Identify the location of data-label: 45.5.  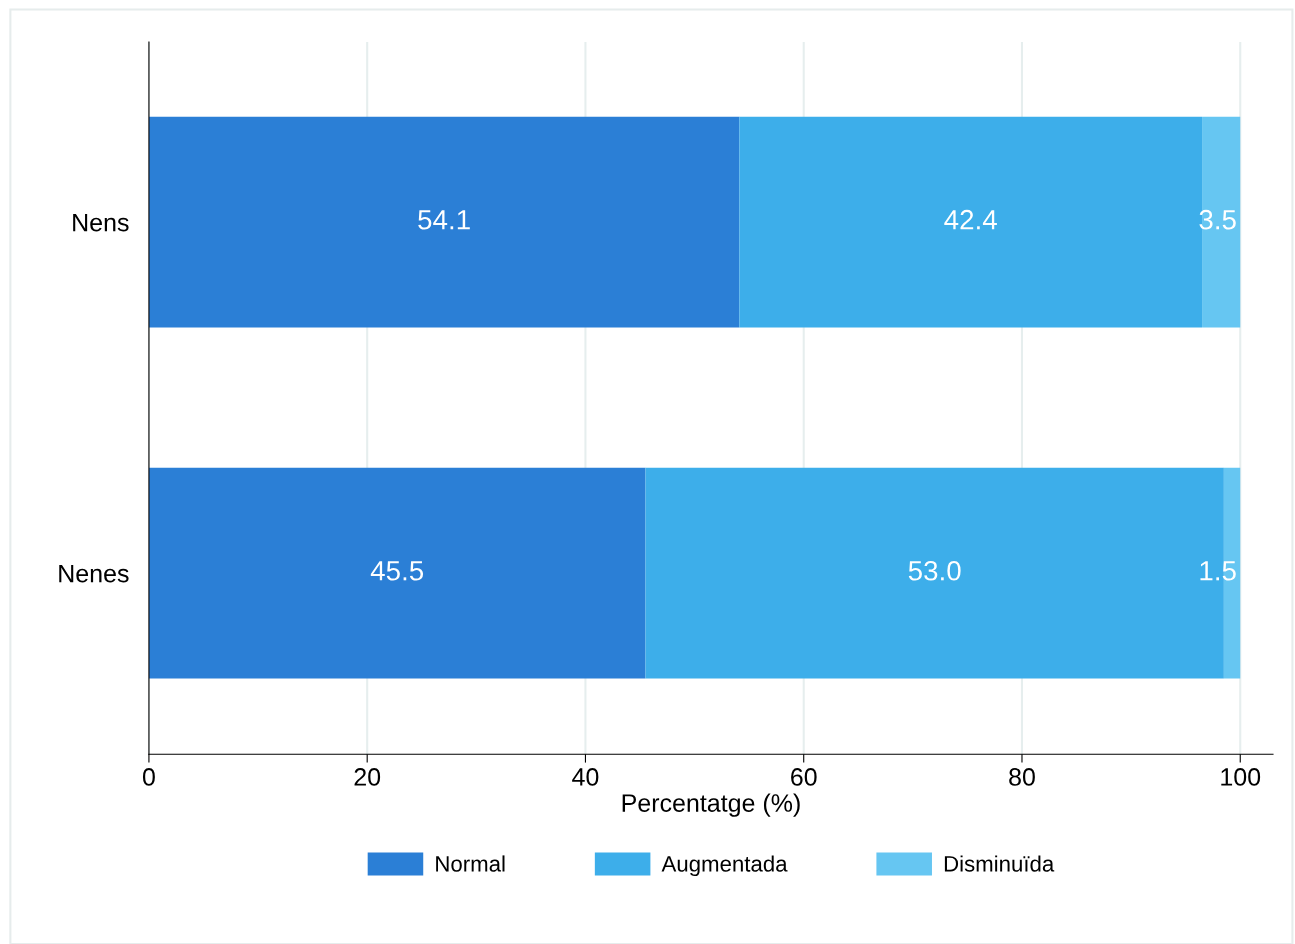
(397, 571).